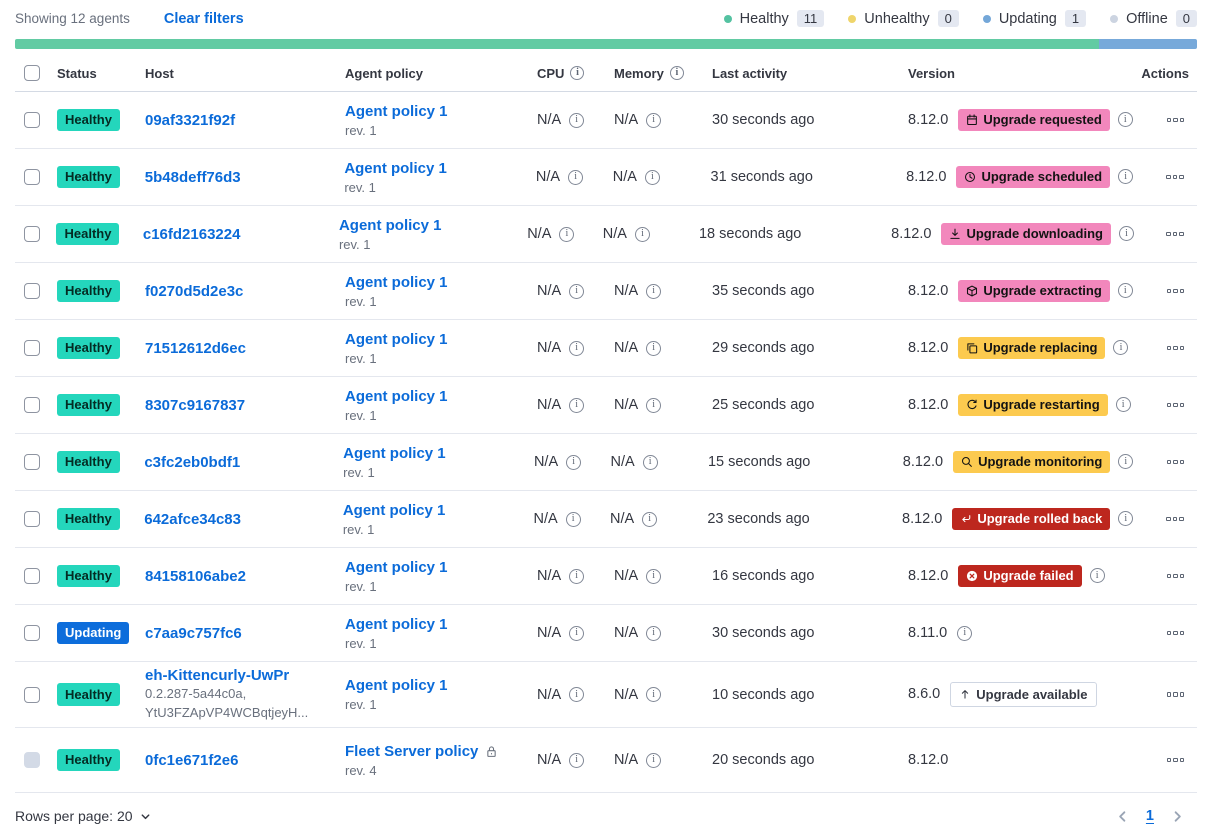 The image size is (1225, 838). What do you see at coordinates (192, 519) in the screenshot?
I see `host-link: 642afce34c83` at bounding box center [192, 519].